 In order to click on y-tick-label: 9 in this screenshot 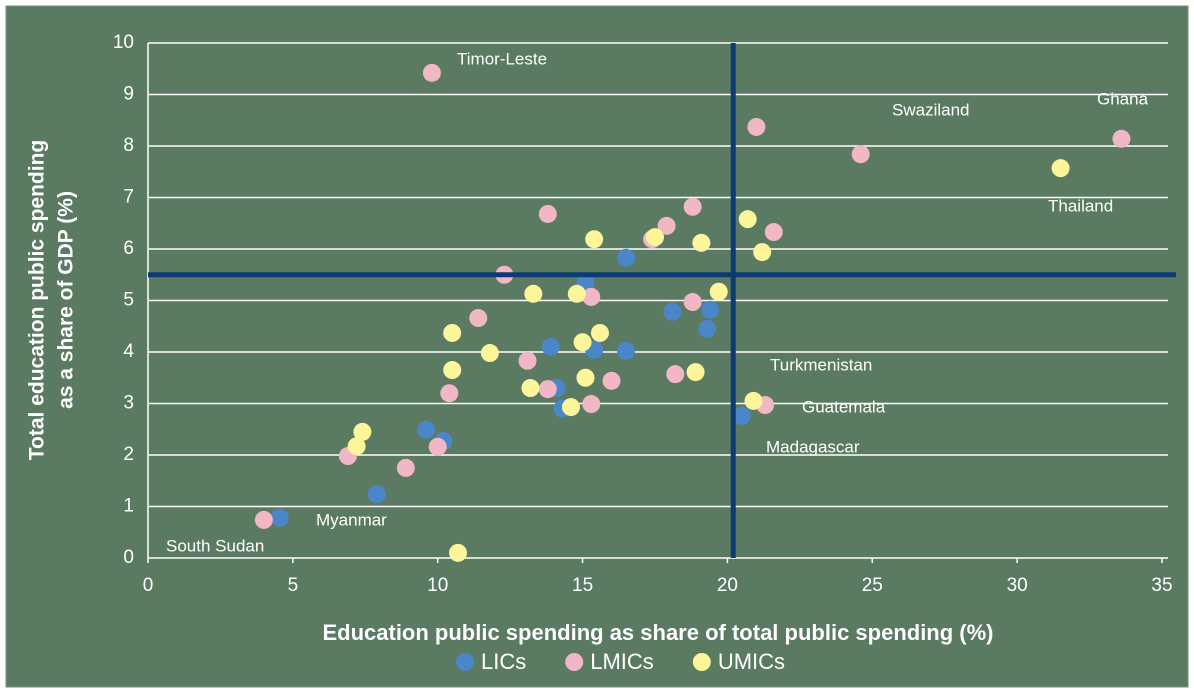, I will do `click(128, 94)`.